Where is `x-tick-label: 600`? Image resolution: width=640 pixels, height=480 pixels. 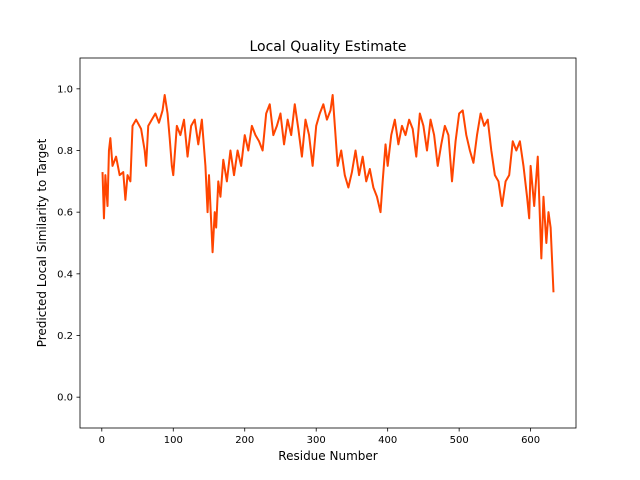
x-tick-label: 600 is located at coordinates (530, 440).